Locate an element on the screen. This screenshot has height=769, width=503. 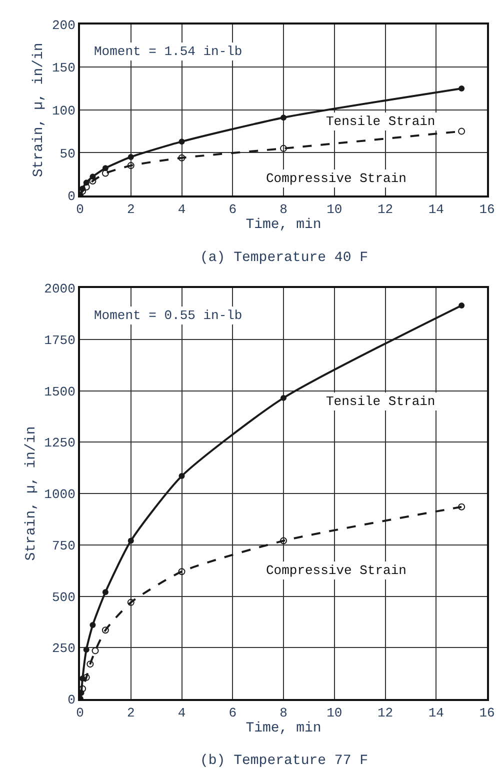
y-tick-label: 750 is located at coordinates (64, 546).